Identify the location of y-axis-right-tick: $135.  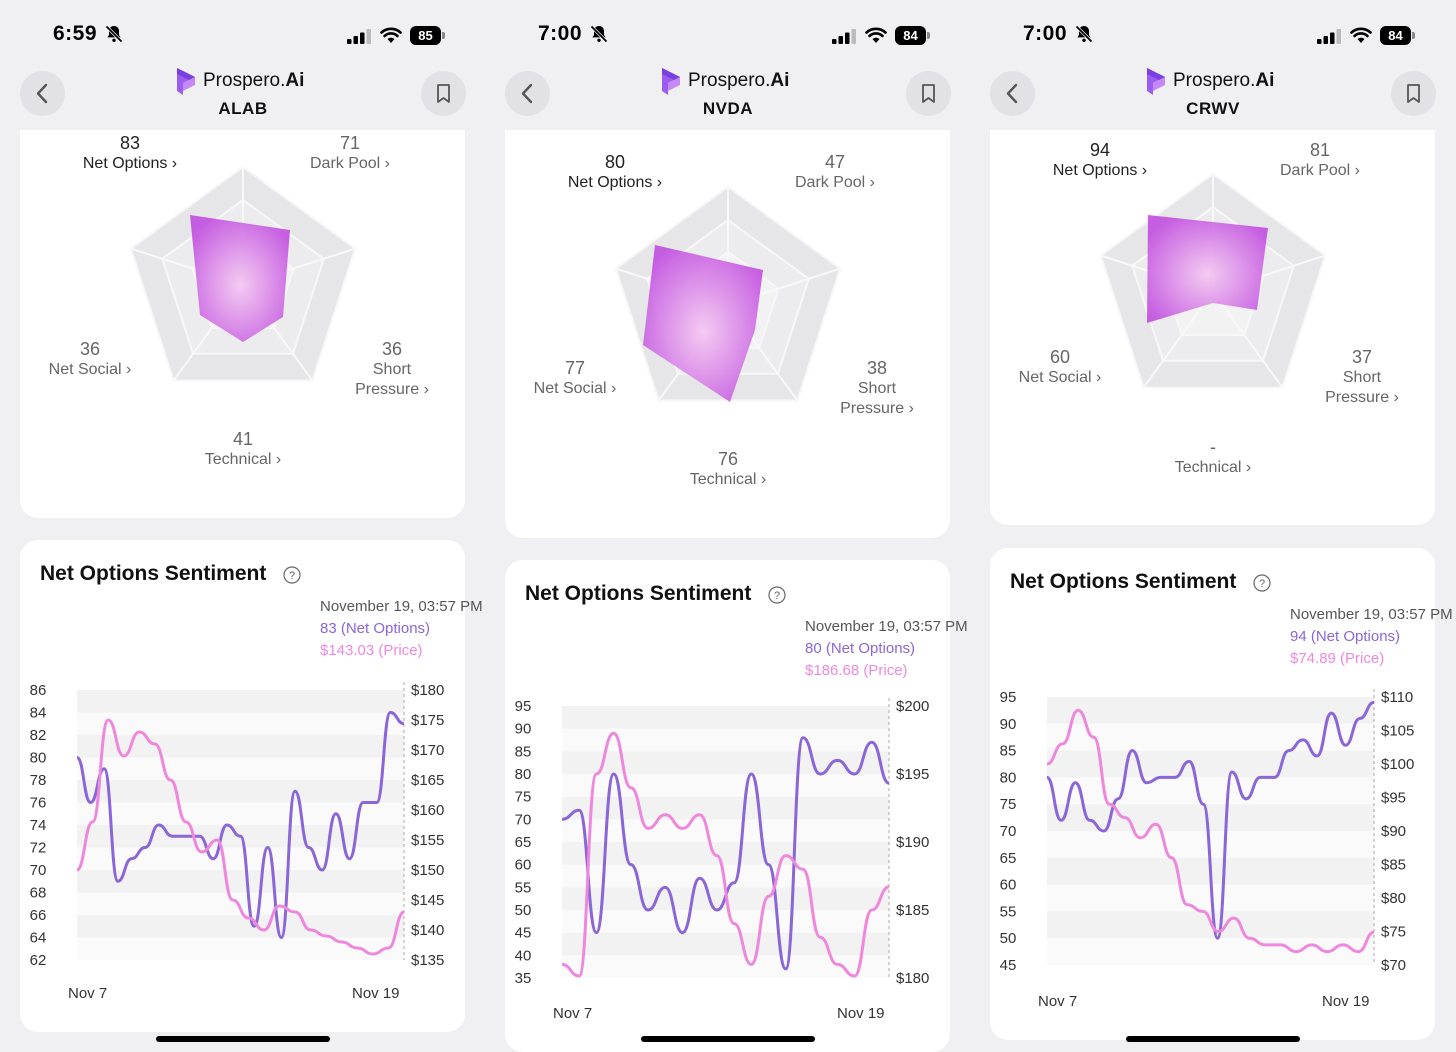
(427, 960).